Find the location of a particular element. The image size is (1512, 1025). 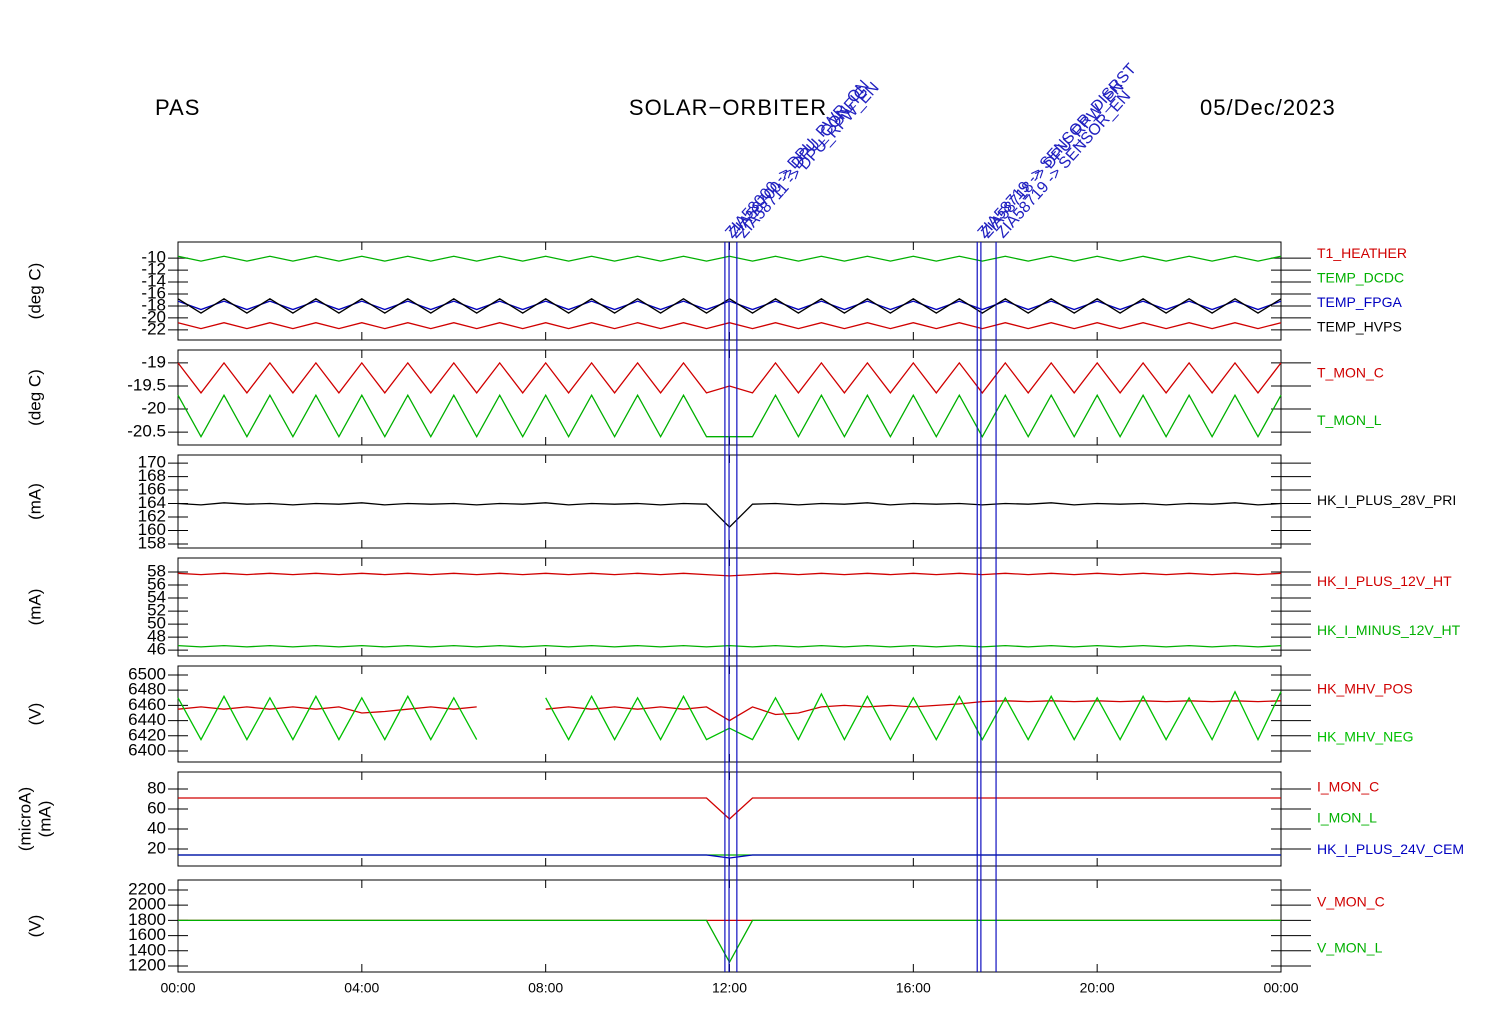

chart-title: SOLAR−ORBITER is located at coordinates (728, 107).